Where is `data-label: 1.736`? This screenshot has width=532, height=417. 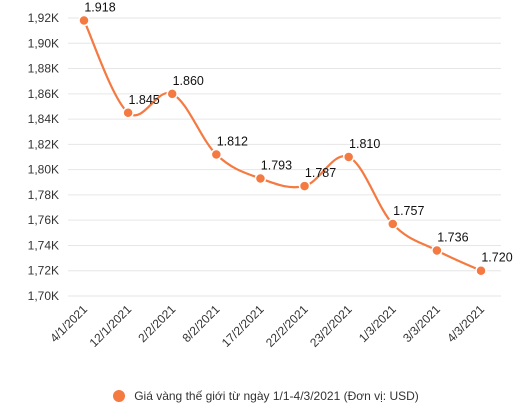
data-label: 1.736 is located at coordinates (452, 238).